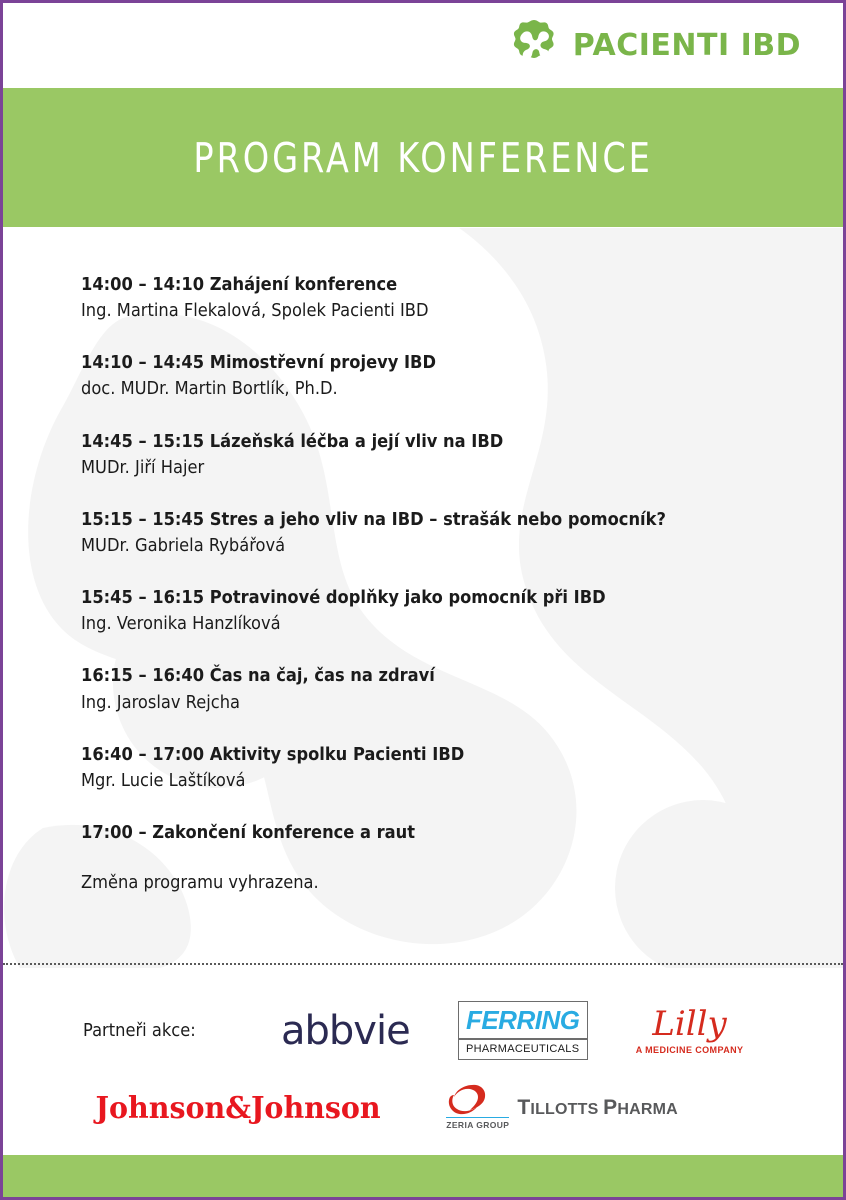 The width and height of the screenshot is (846, 1200). I want to click on program-item-speaker: Ing. Veronika Hanzlíková, so click(181, 624).